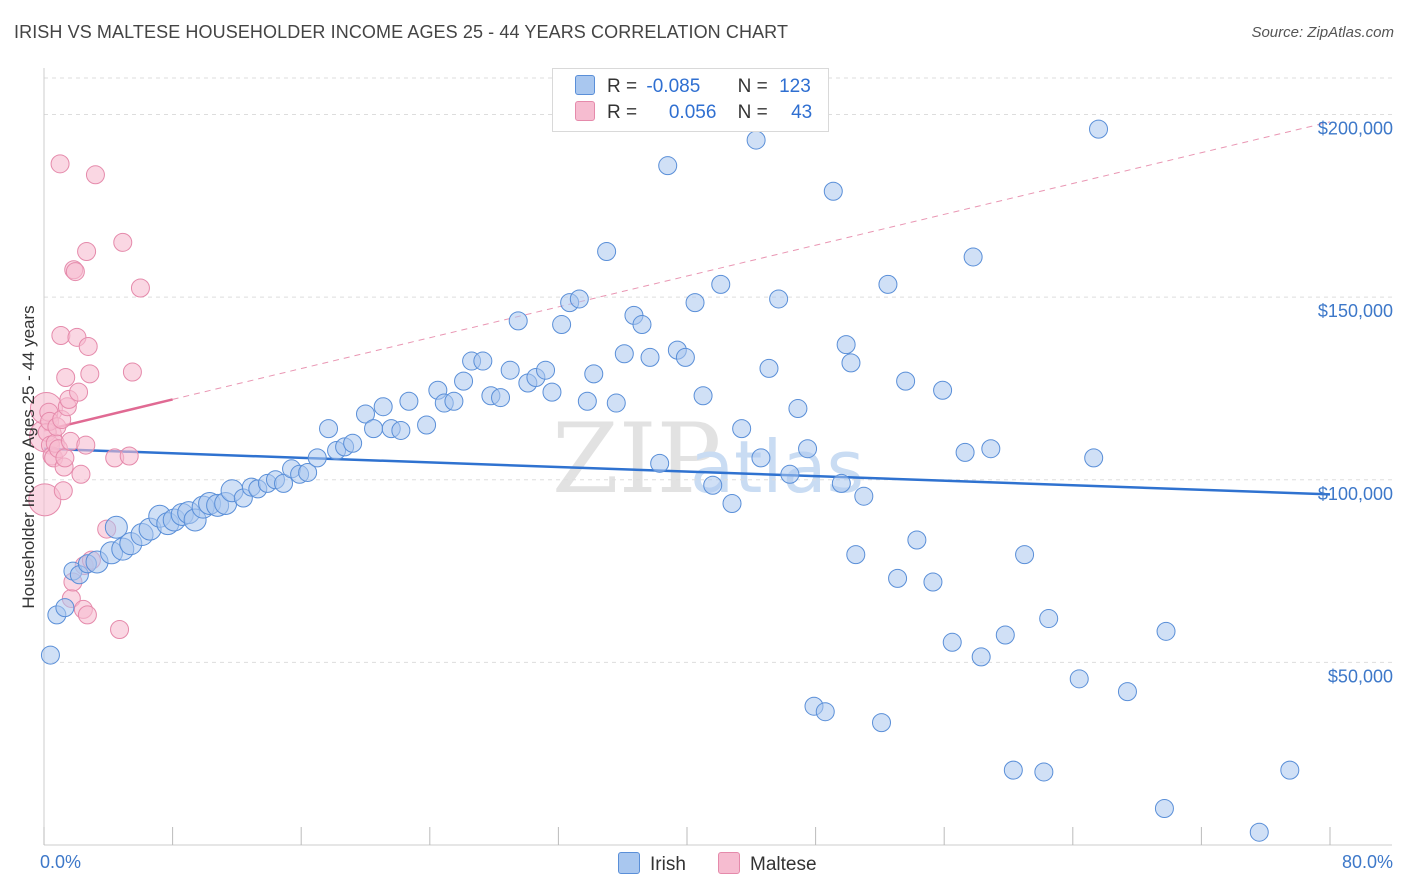 Image resolution: width=1406 pixels, height=892 pixels. I want to click on irish-legend-icon, so click(629, 863).